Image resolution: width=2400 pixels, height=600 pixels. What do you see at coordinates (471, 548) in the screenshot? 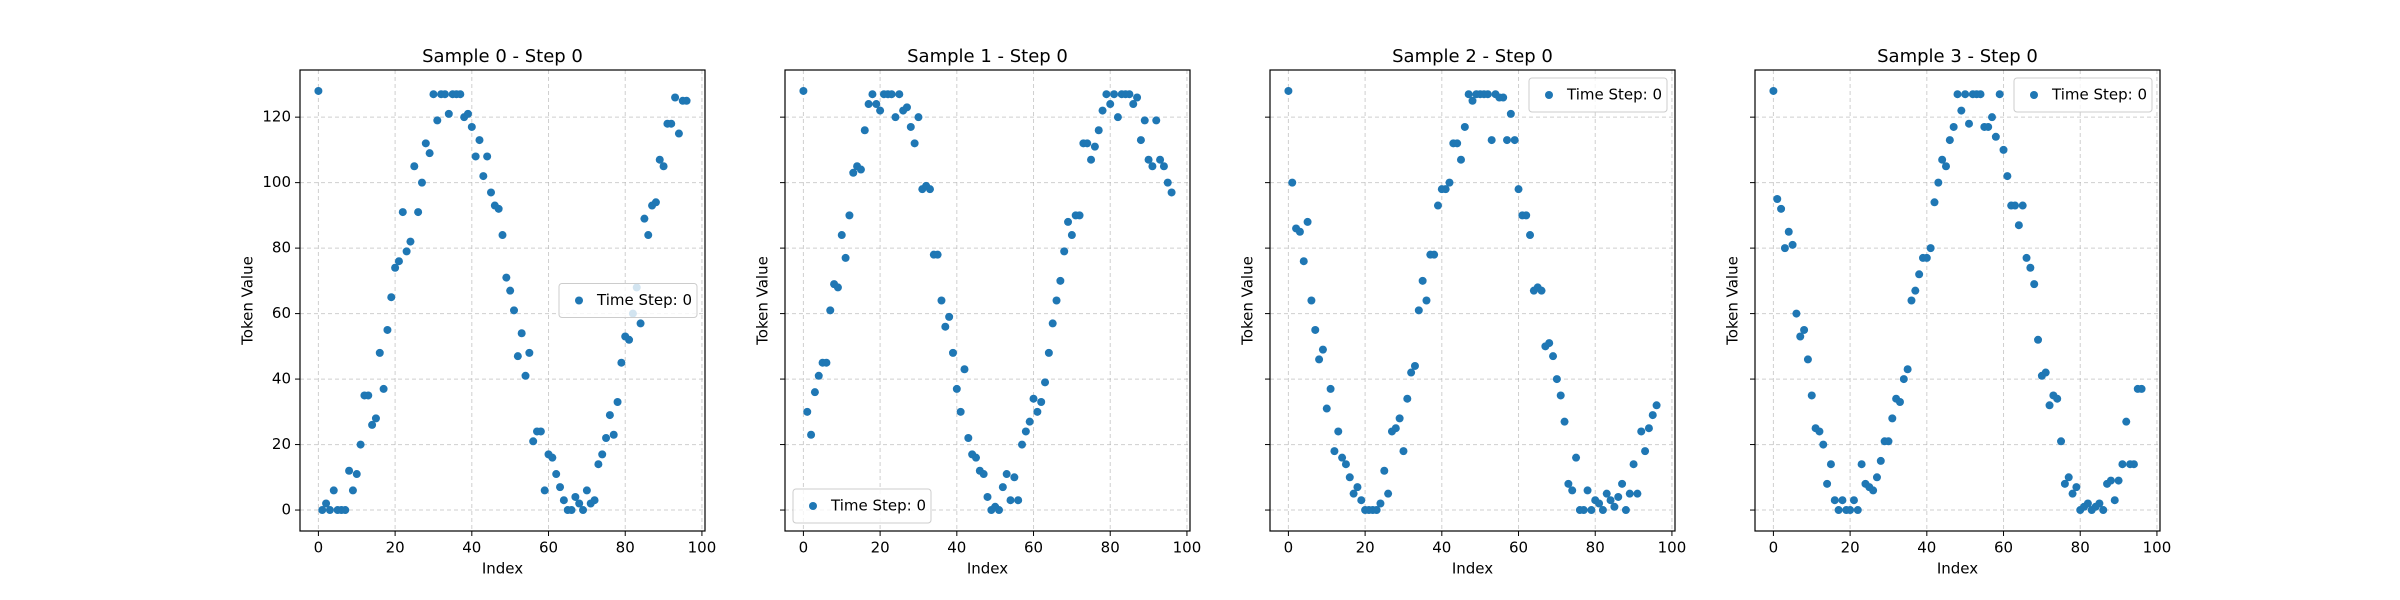
I see `x-tick-label: 40` at bounding box center [471, 548].